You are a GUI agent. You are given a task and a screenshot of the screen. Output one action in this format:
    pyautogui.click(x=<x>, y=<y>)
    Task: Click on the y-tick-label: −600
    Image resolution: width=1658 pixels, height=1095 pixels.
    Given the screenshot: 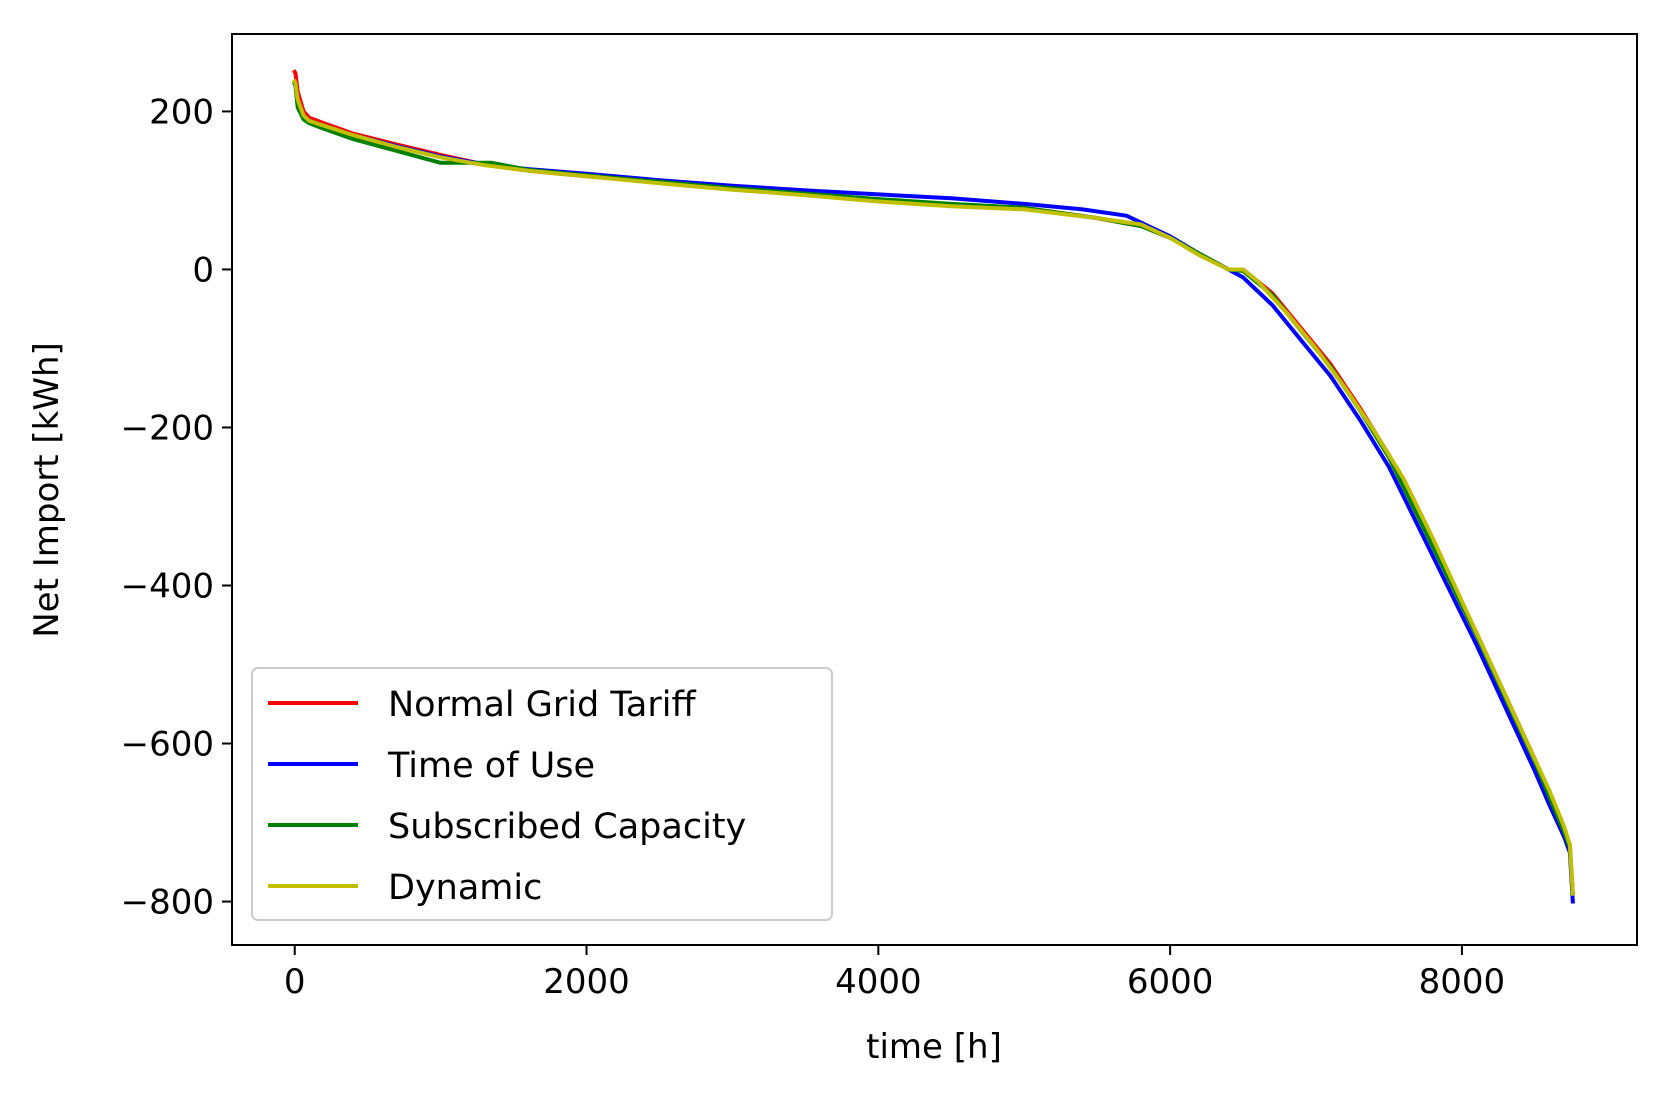 What is the action you would take?
    pyautogui.click(x=167, y=745)
    